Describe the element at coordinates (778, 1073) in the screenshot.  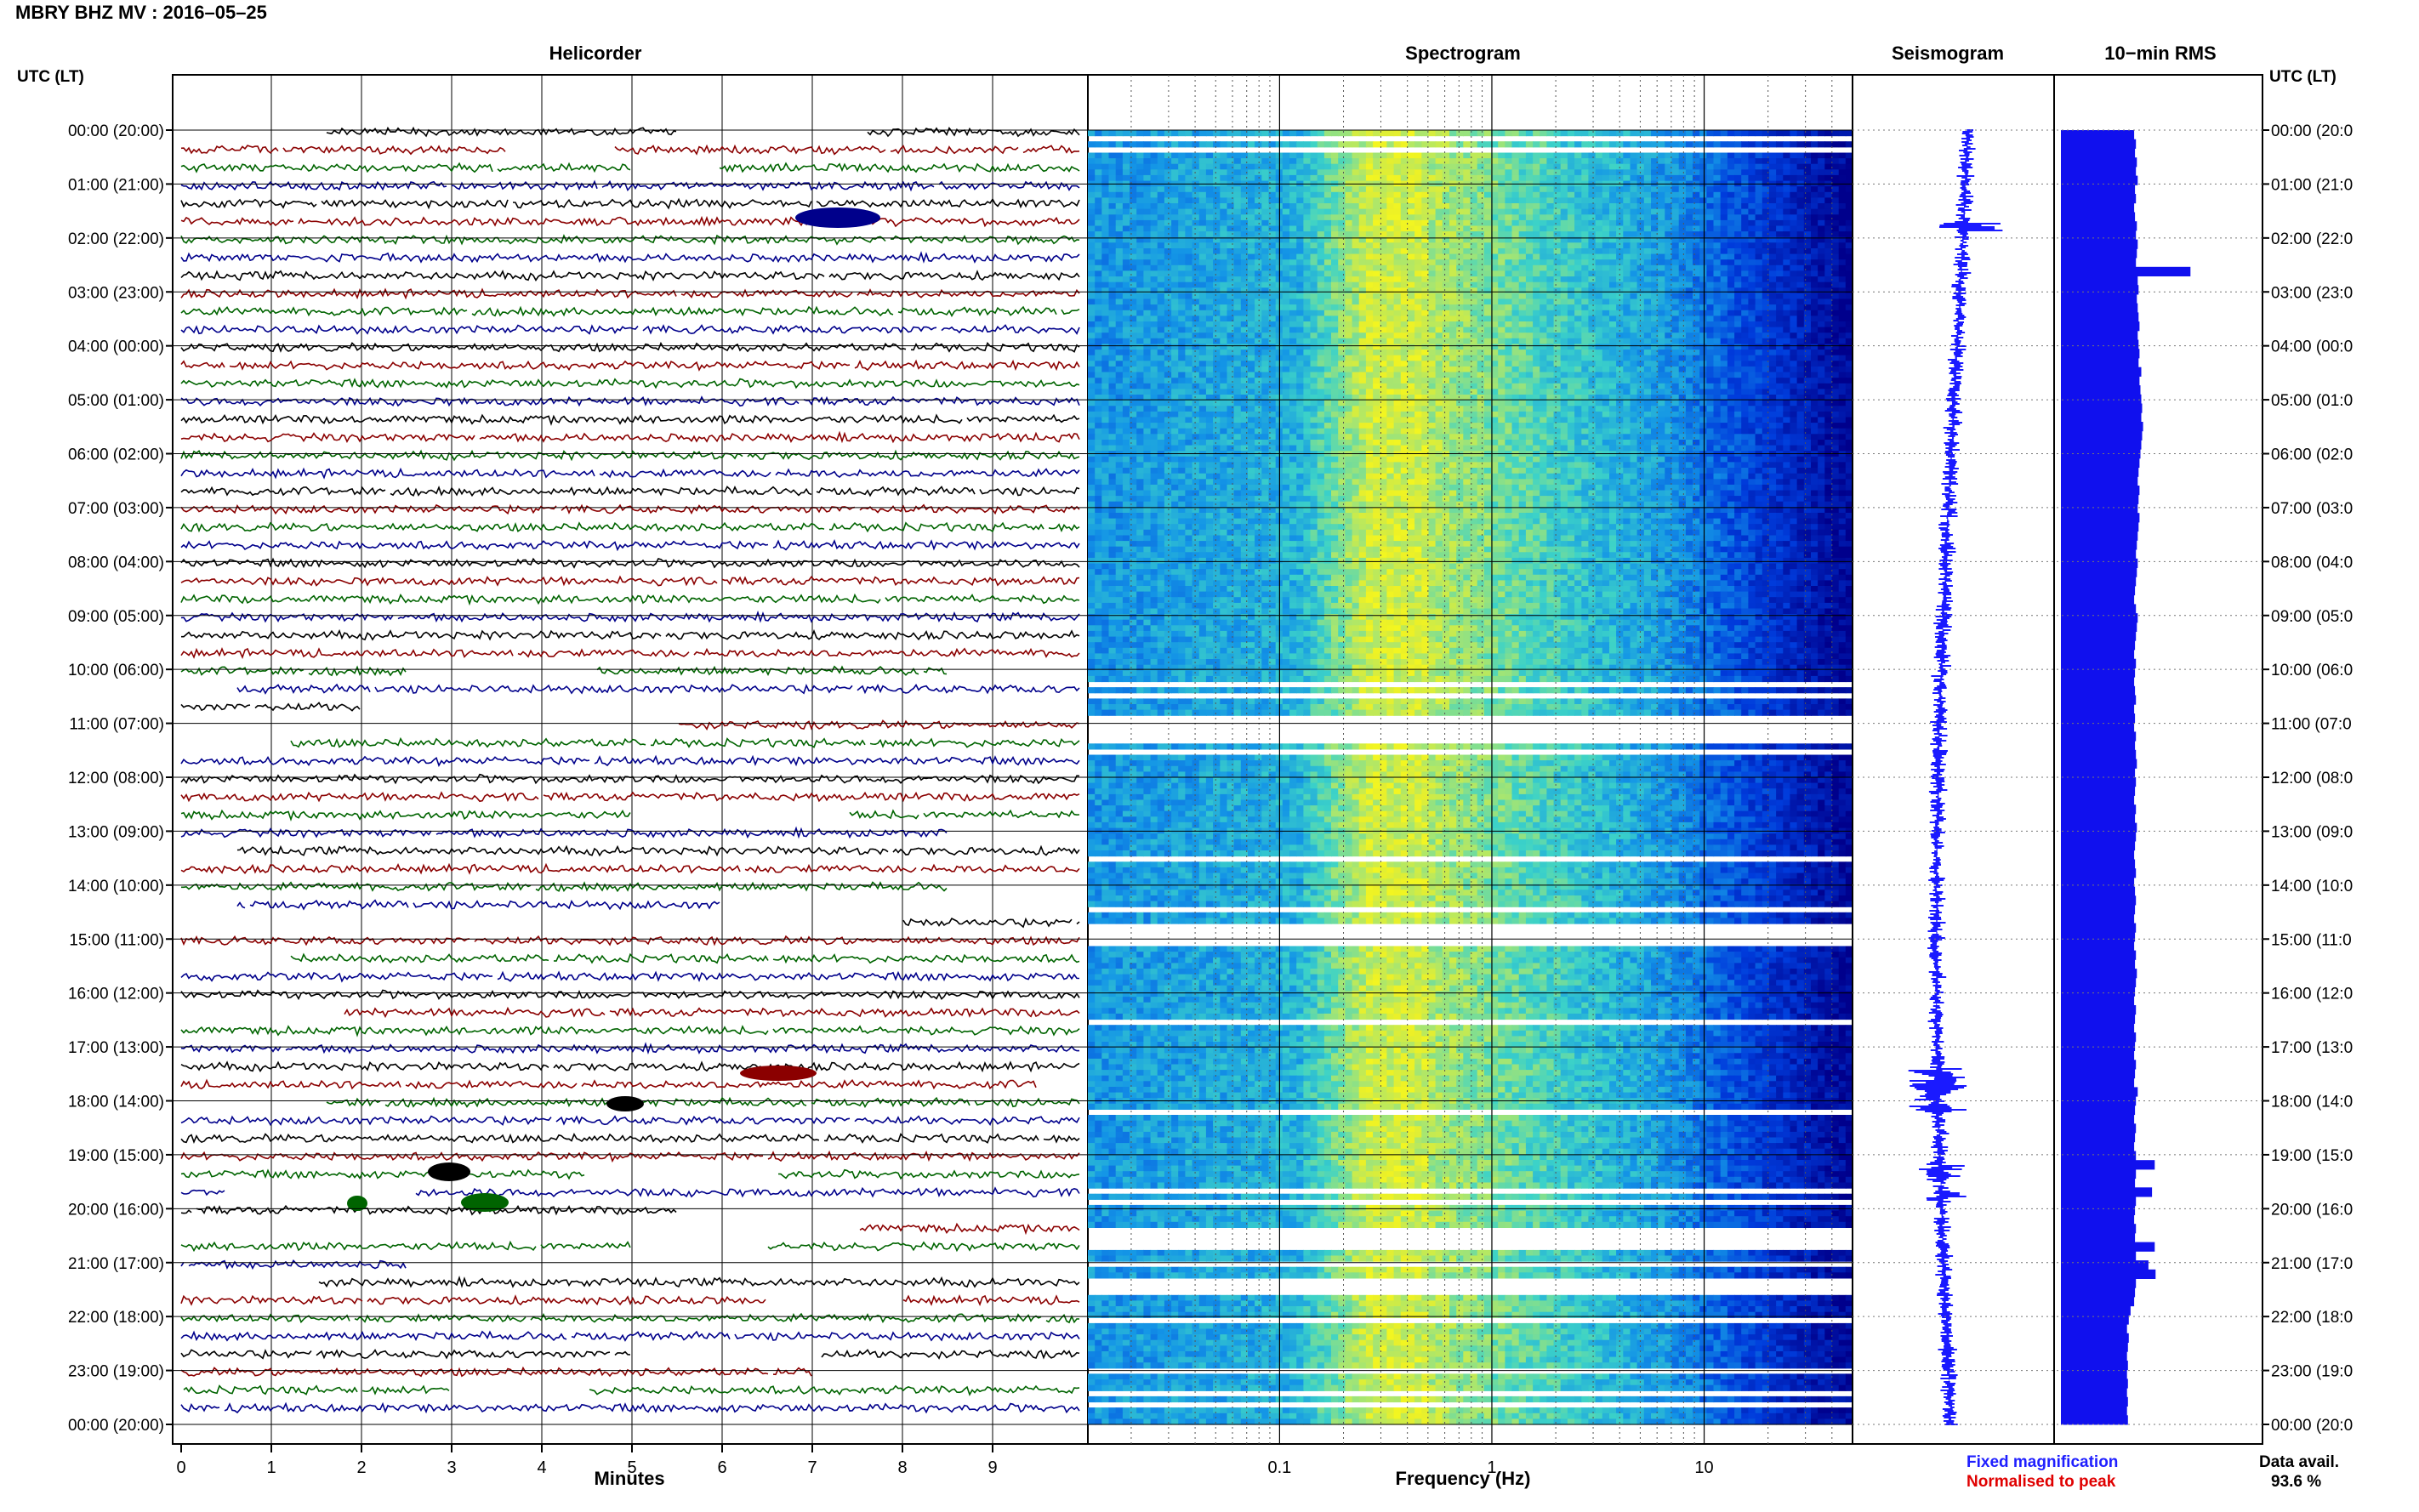
I see `helicorder-event` at that location.